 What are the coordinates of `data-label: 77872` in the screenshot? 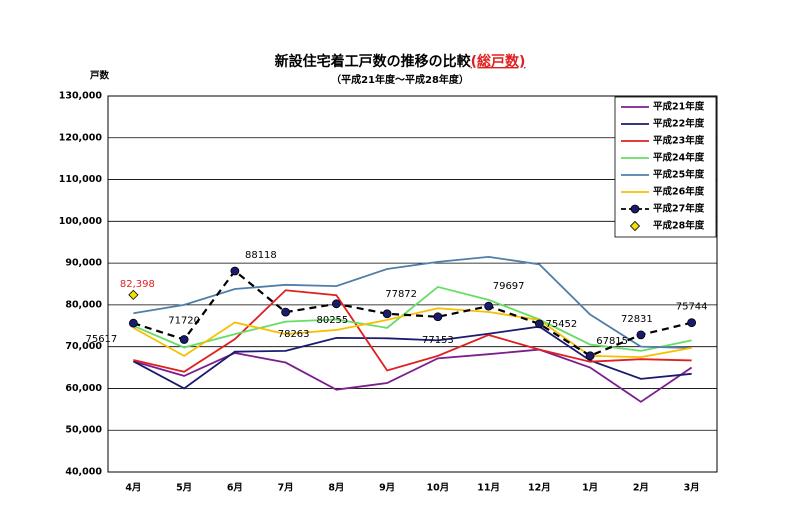 It's located at (401, 294).